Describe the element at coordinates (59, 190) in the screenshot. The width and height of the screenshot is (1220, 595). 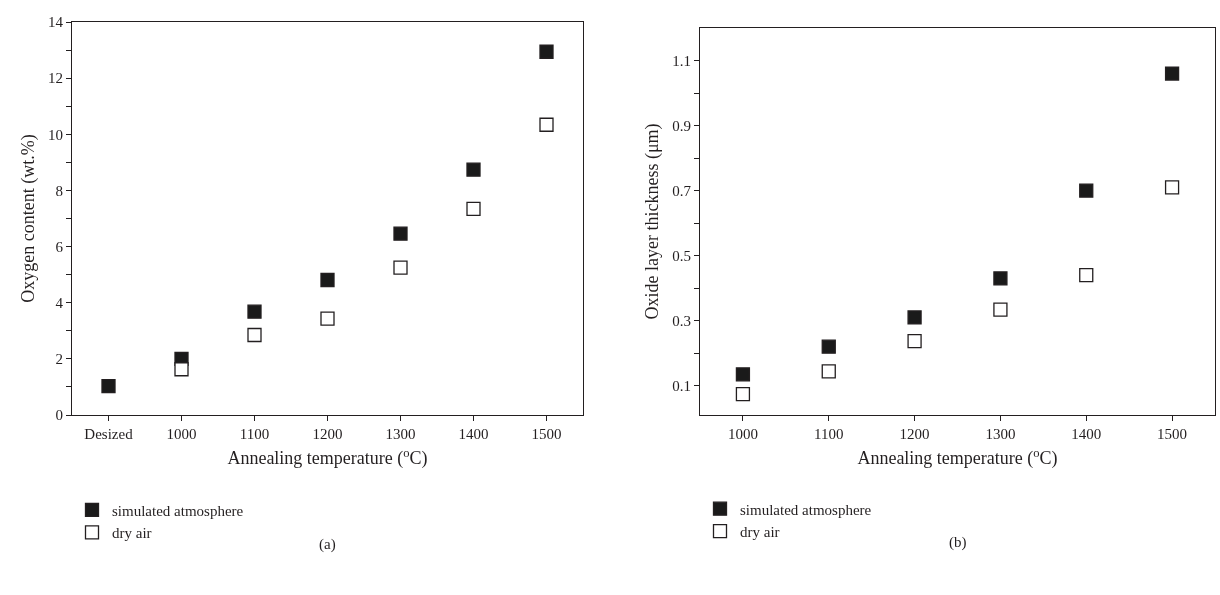
I see `y-tick-label: 8` at that location.